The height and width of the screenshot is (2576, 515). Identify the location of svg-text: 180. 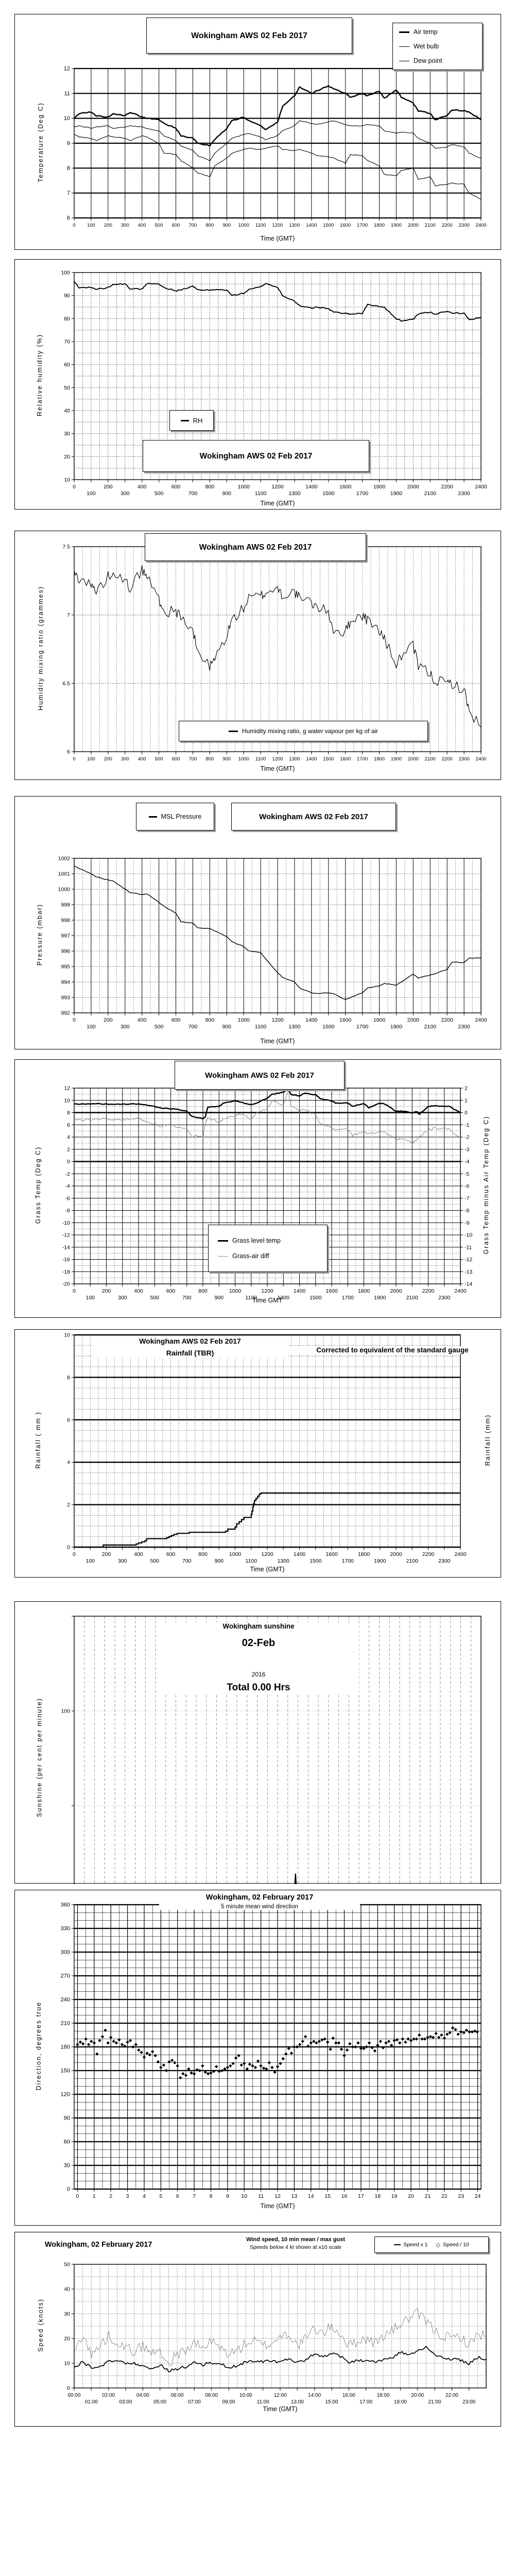
(65, 2047).